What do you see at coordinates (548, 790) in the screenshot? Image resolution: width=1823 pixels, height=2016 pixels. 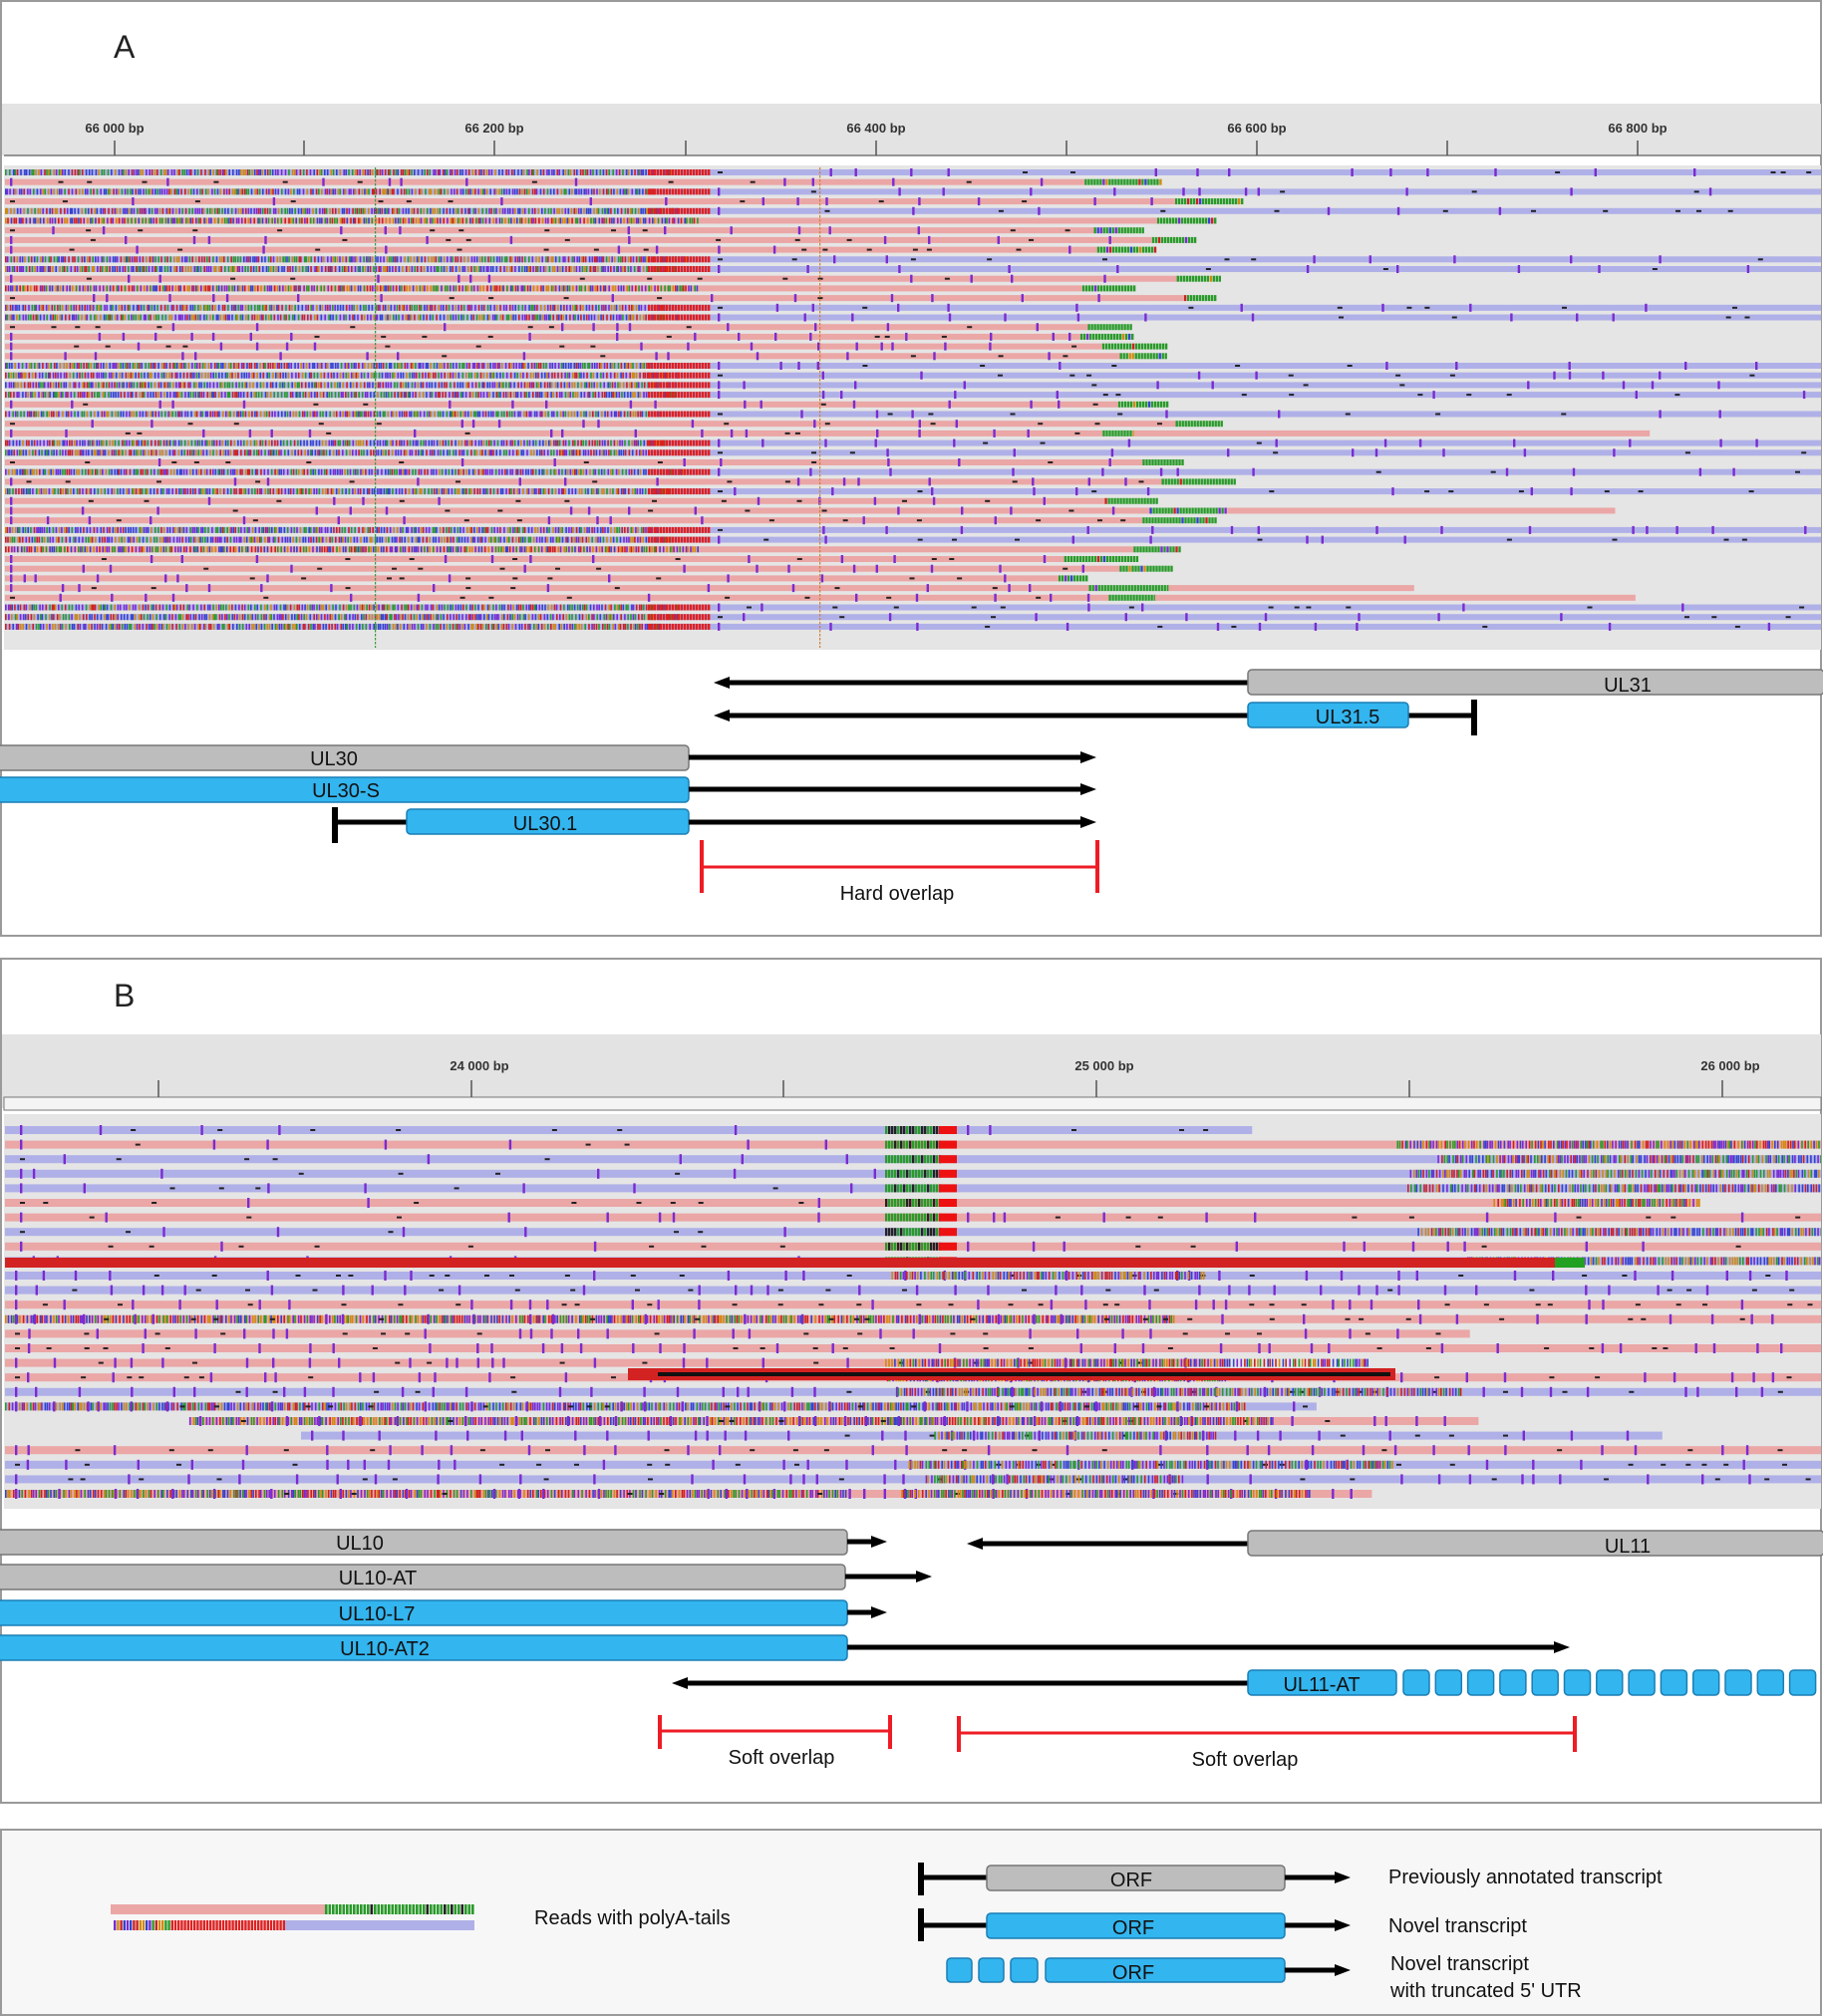 I see `transcript-ul30-s: UL30-S` at bounding box center [548, 790].